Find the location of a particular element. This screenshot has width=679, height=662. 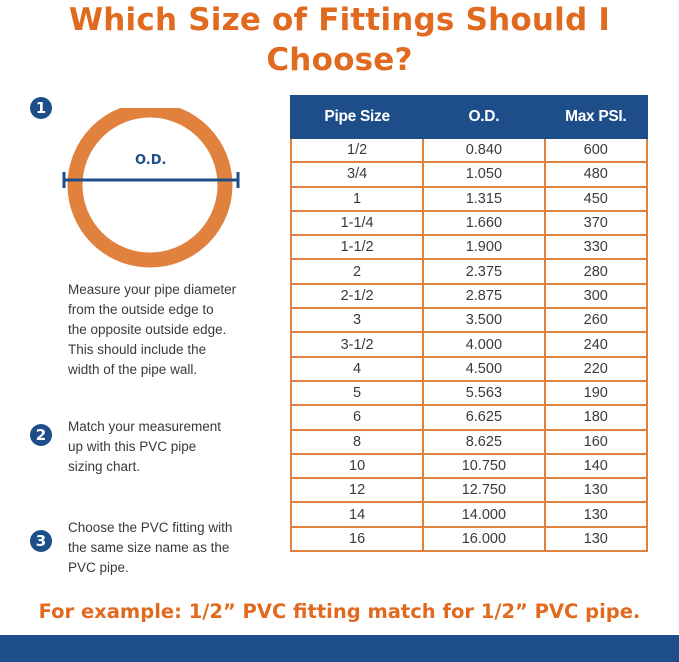

cell-pipe-size: 2-1/2 is located at coordinates (357, 296).